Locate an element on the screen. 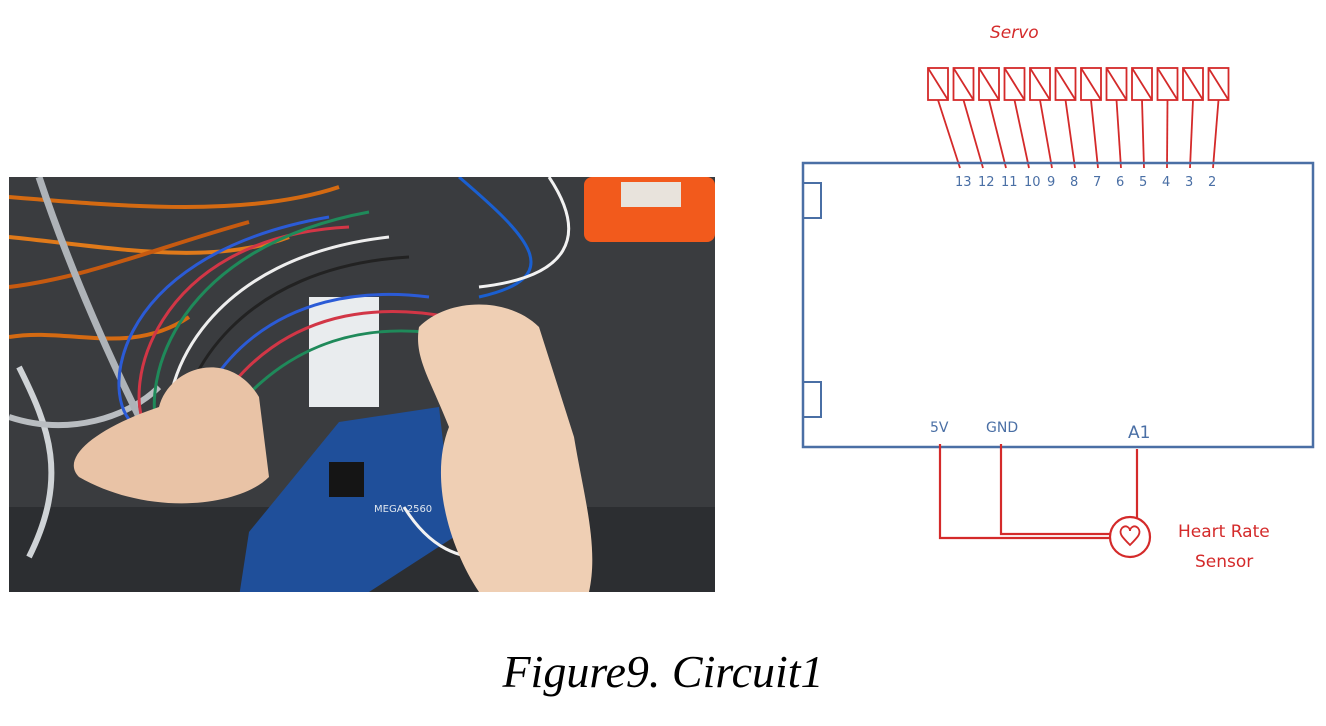 This screenshot has height=726, width=1326. pin-label: 5 is located at coordinates (1143, 182).